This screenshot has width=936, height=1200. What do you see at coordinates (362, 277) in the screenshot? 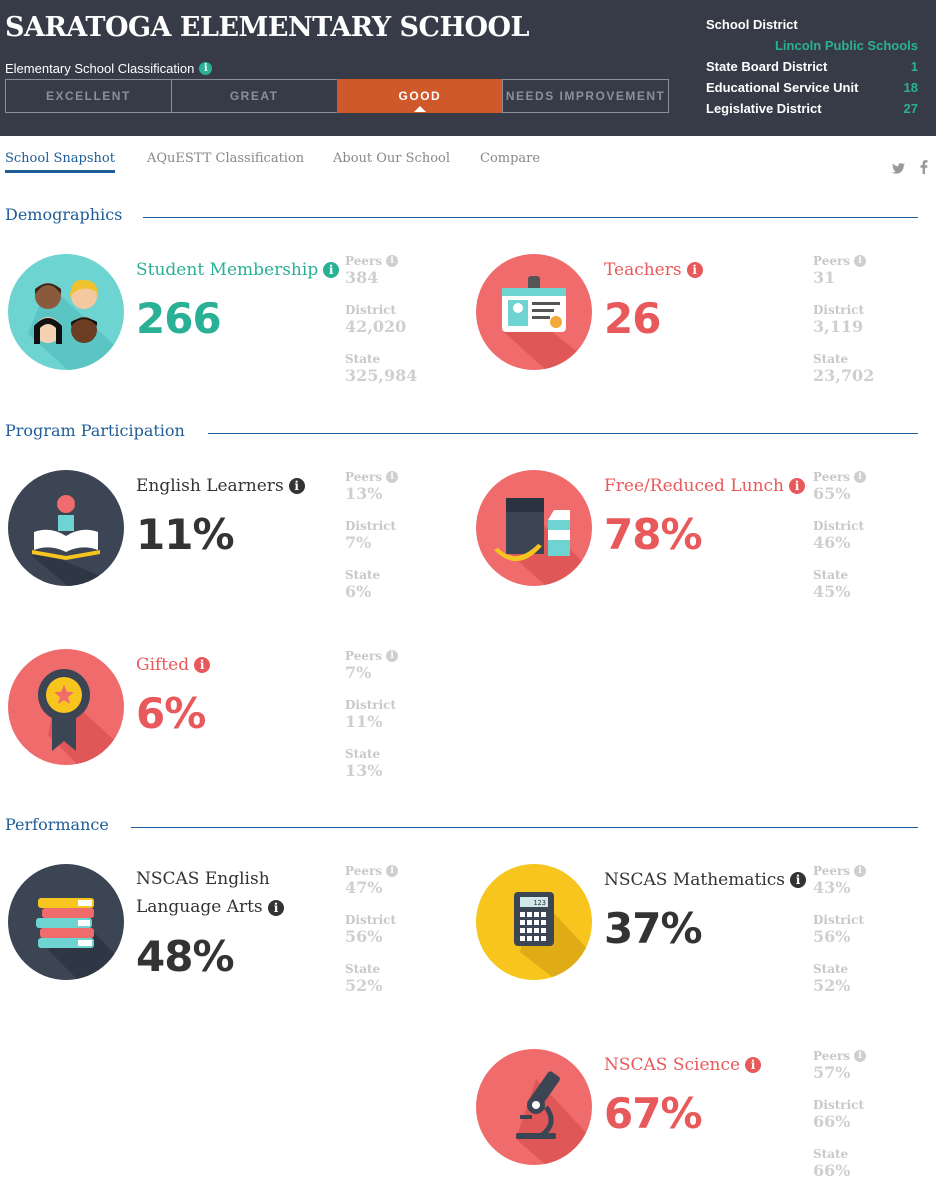
I see `peers-value: 384` at bounding box center [362, 277].